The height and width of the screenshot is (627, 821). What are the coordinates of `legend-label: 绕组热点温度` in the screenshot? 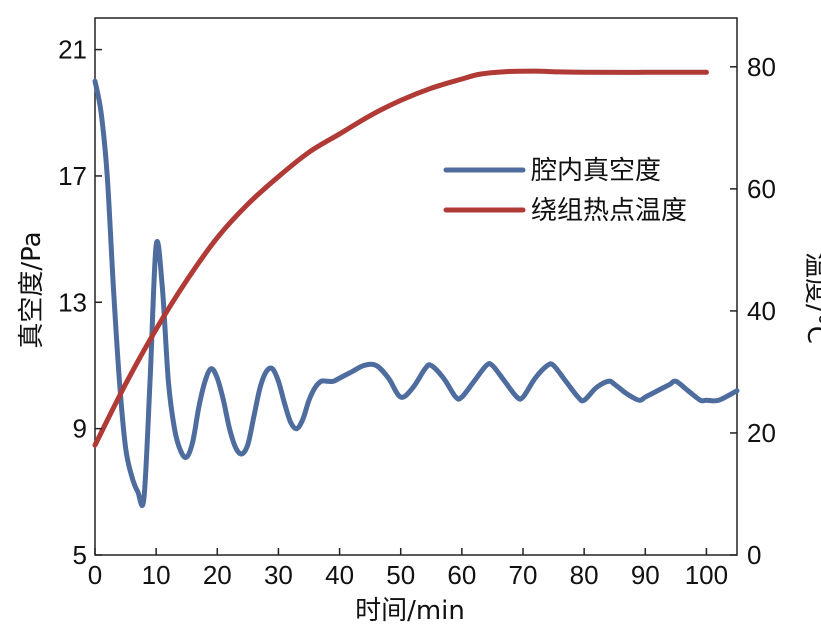 It's located at (609, 211).